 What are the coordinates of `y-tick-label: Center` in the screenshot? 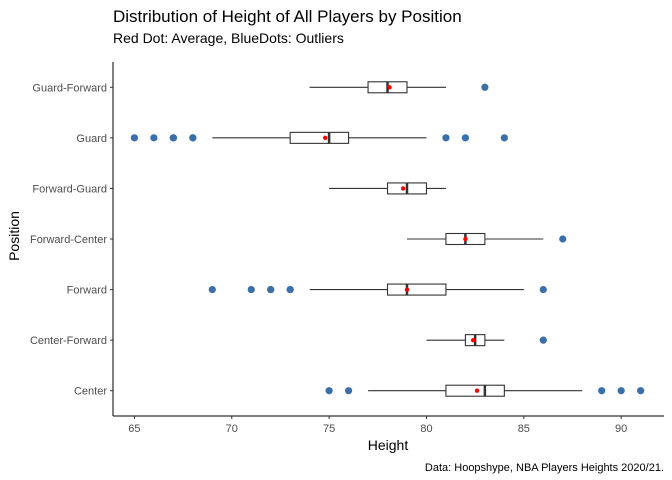 It's located at (90, 392).